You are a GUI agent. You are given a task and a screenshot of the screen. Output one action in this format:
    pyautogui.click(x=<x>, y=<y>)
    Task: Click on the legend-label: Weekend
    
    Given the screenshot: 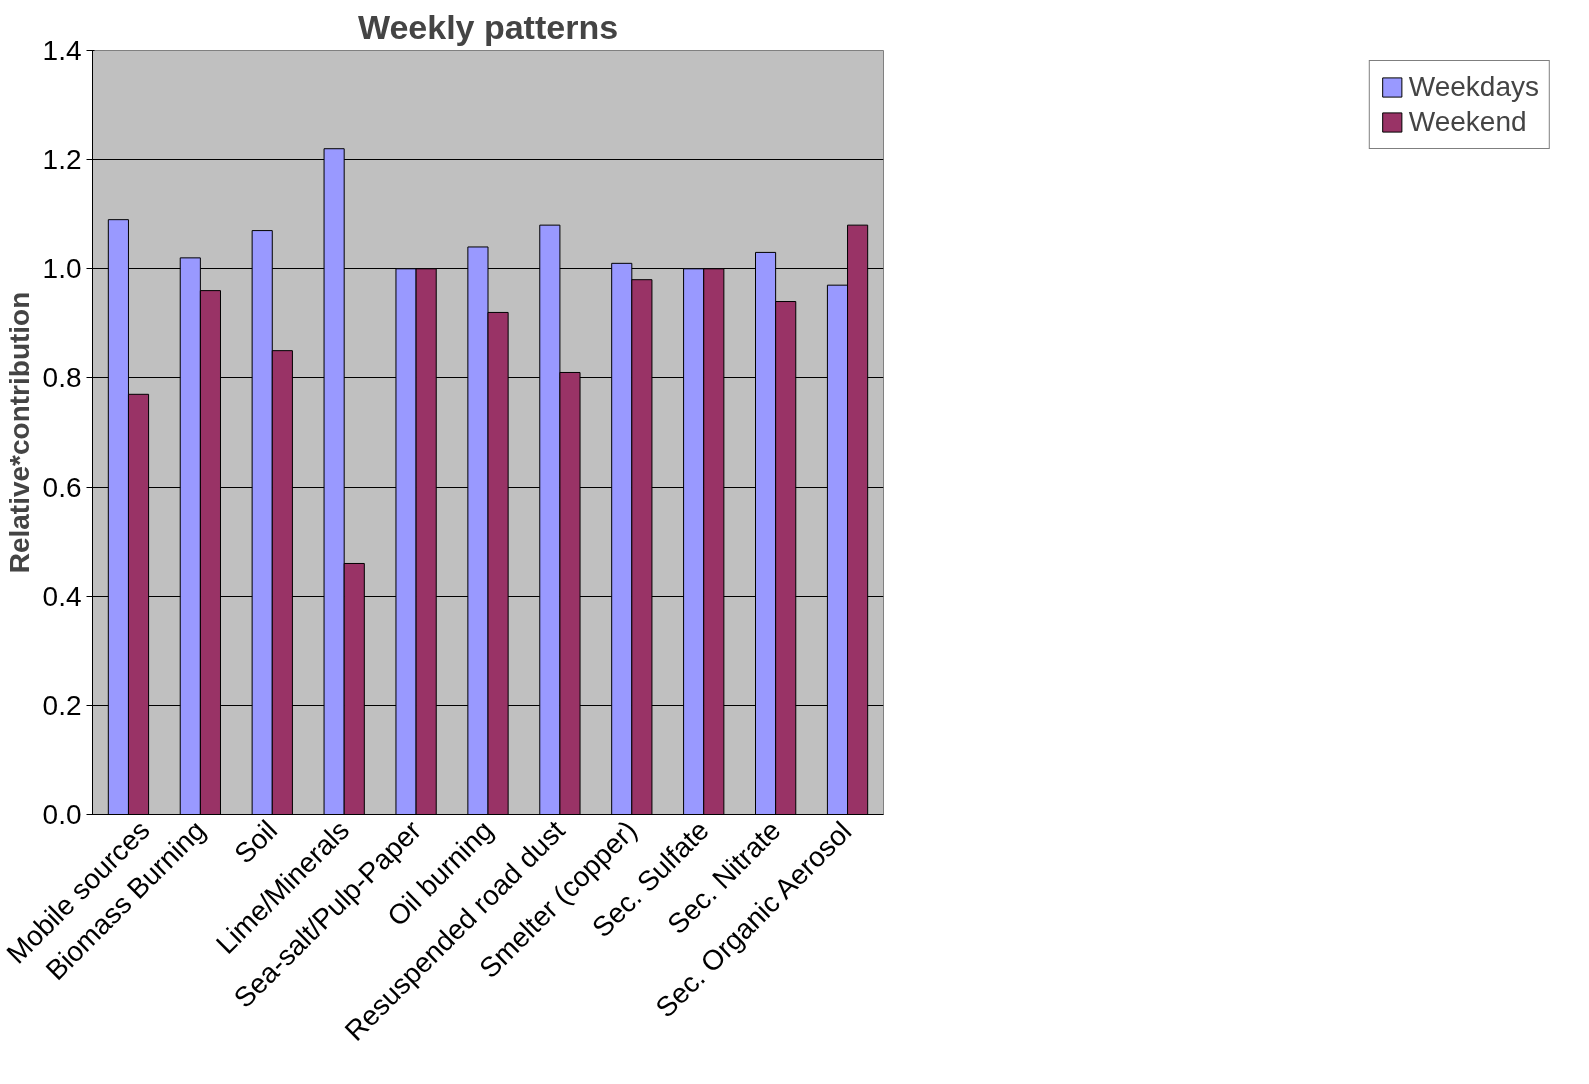 What is the action you would take?
    pyautogui.click(x=1467, y=122)
    